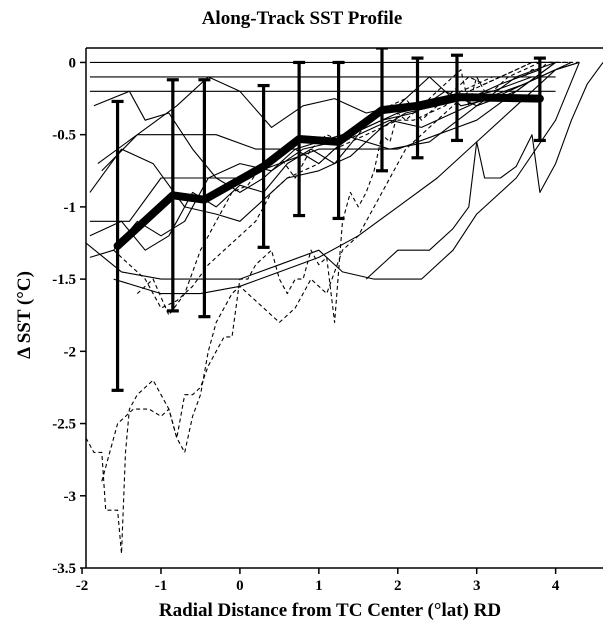  I want to click on x-axis-title: Radial Distance from TC Center (°lat) RD, so click(330, 610).